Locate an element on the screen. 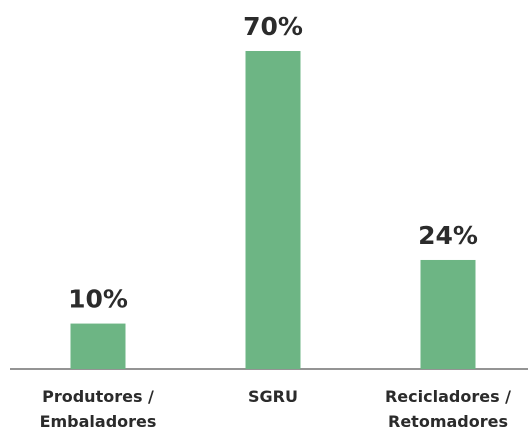 The image size is (528, 434). value-label: 70% is located at coordinates (273, 26).